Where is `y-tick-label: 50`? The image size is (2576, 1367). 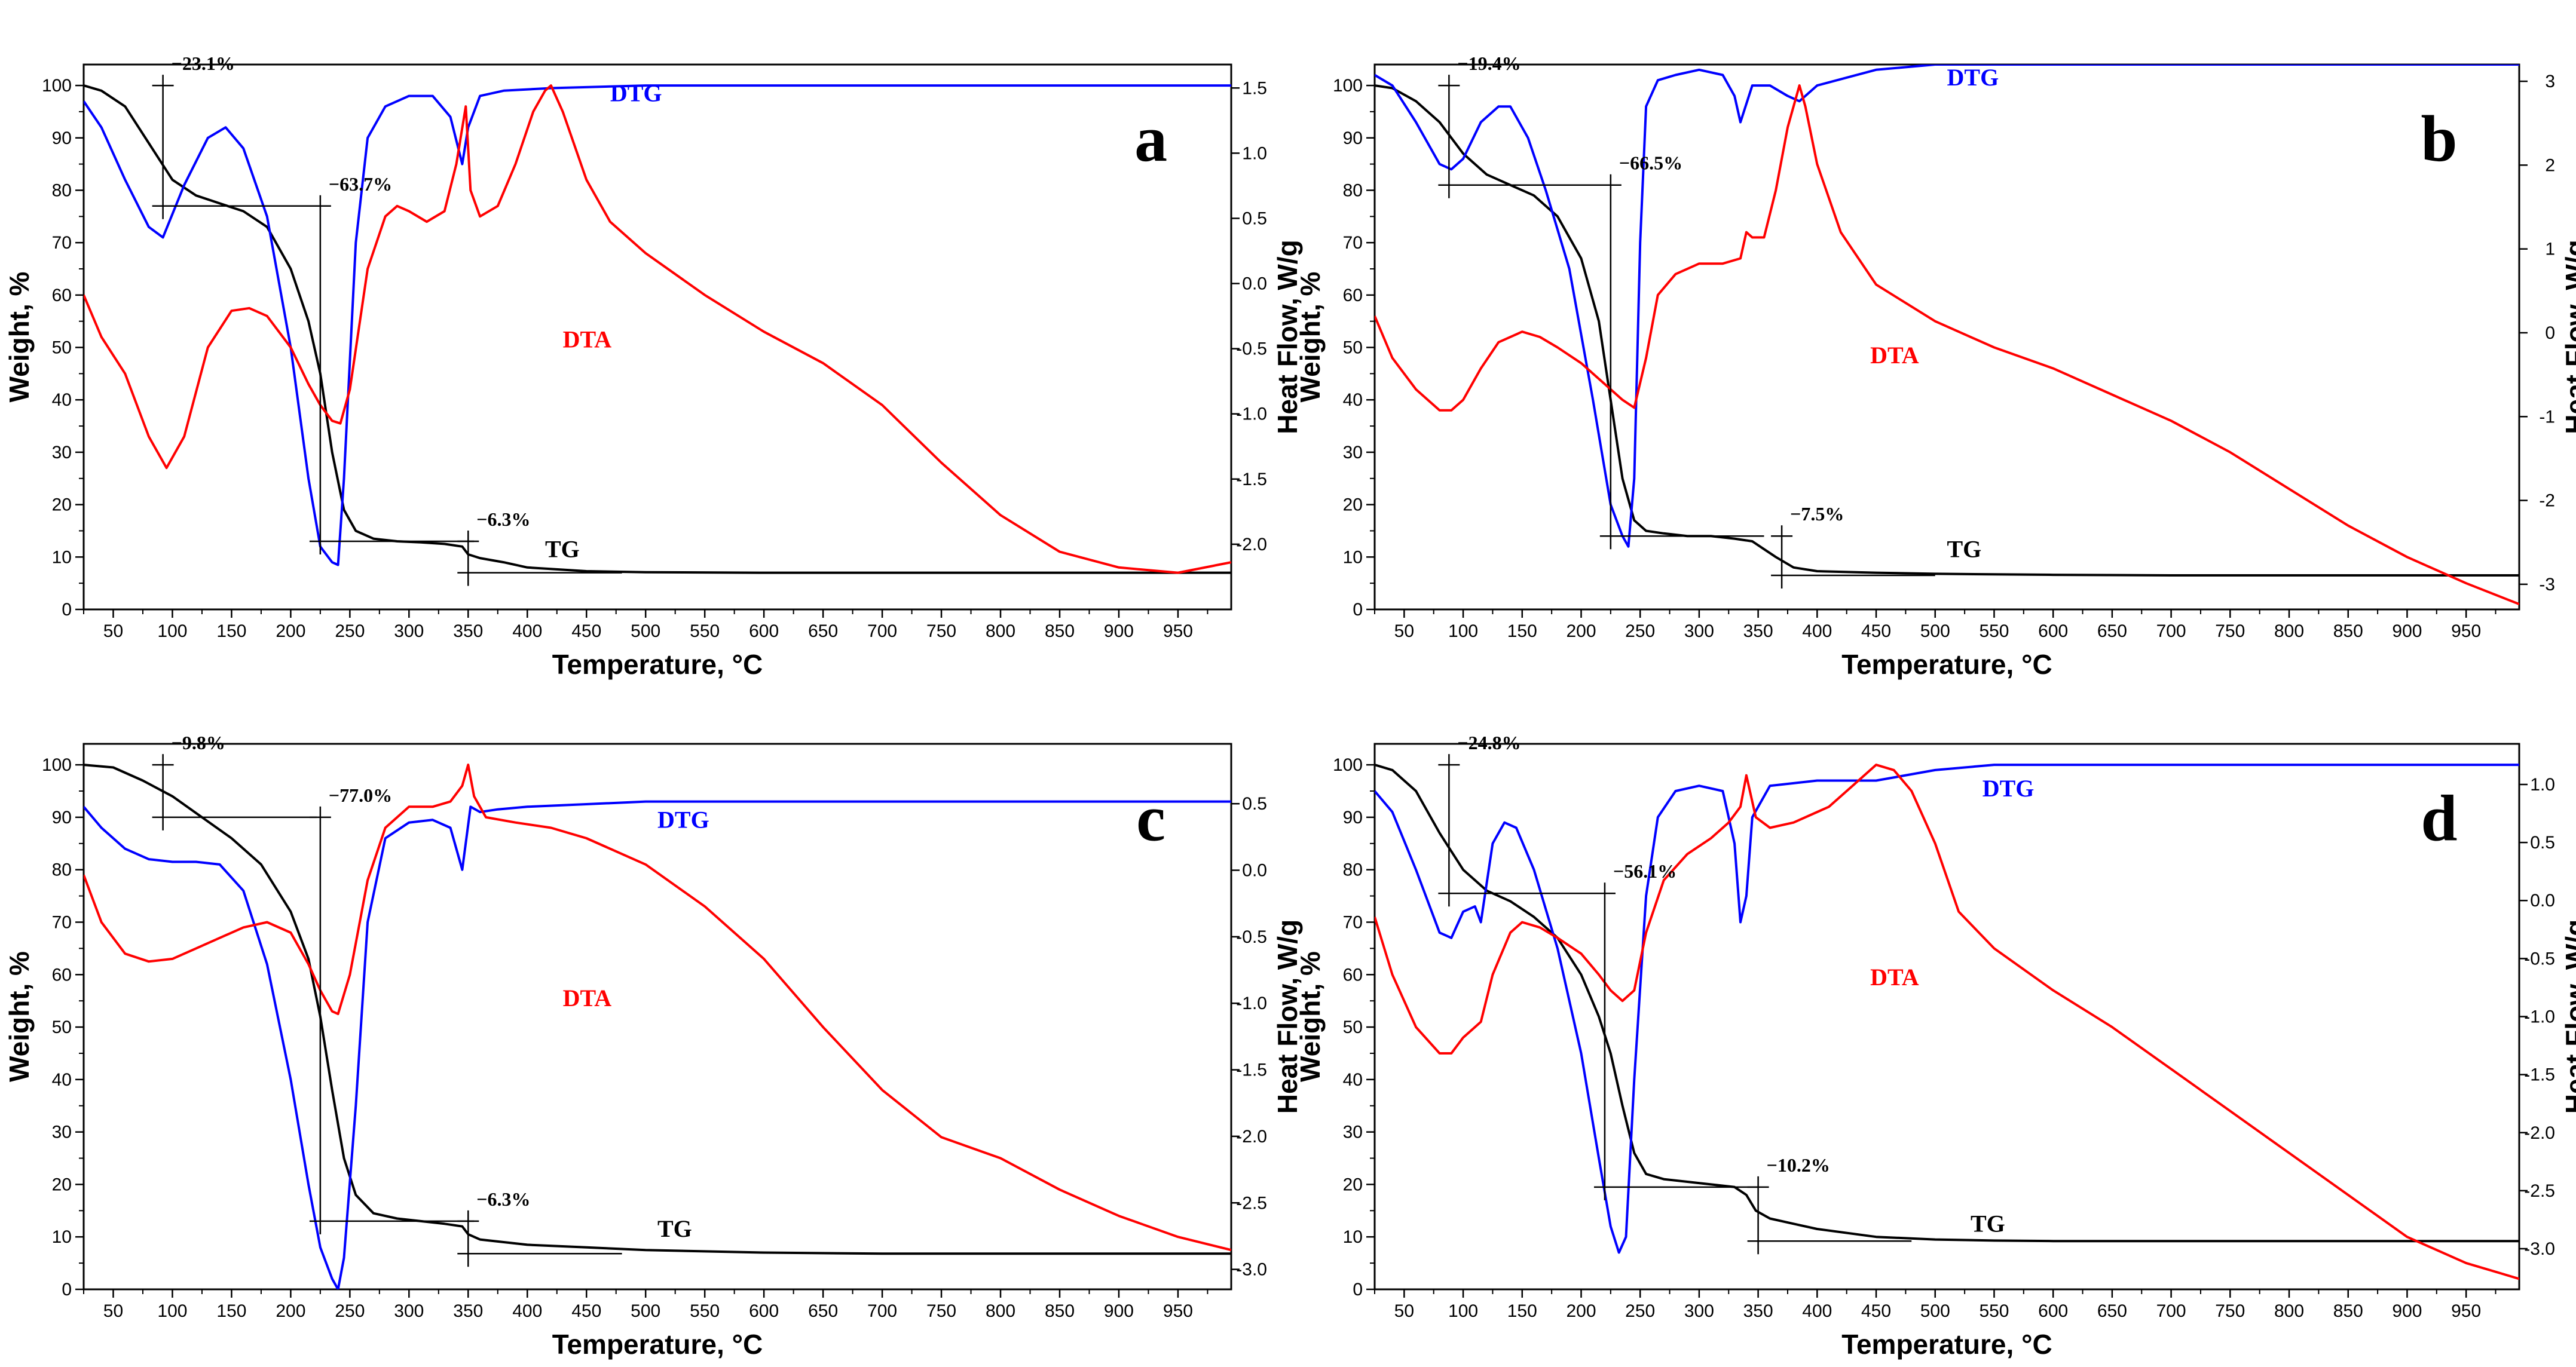 y-tick-label: 50 is located at coordinates (62, 1027).